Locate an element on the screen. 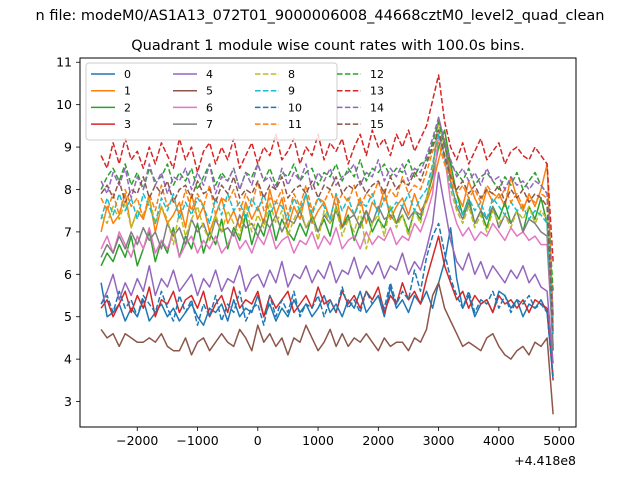  y-tick-label: 7 is located at coordinates (68, 231).